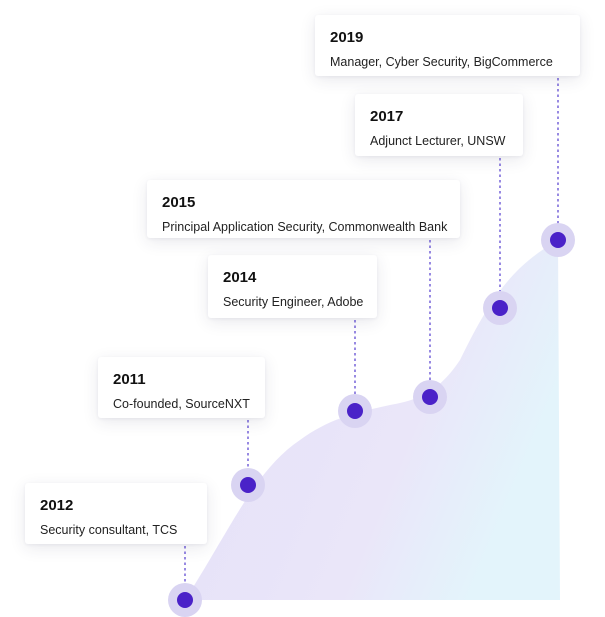  I want to click on milestone-year: 2019, so click(347, 37).